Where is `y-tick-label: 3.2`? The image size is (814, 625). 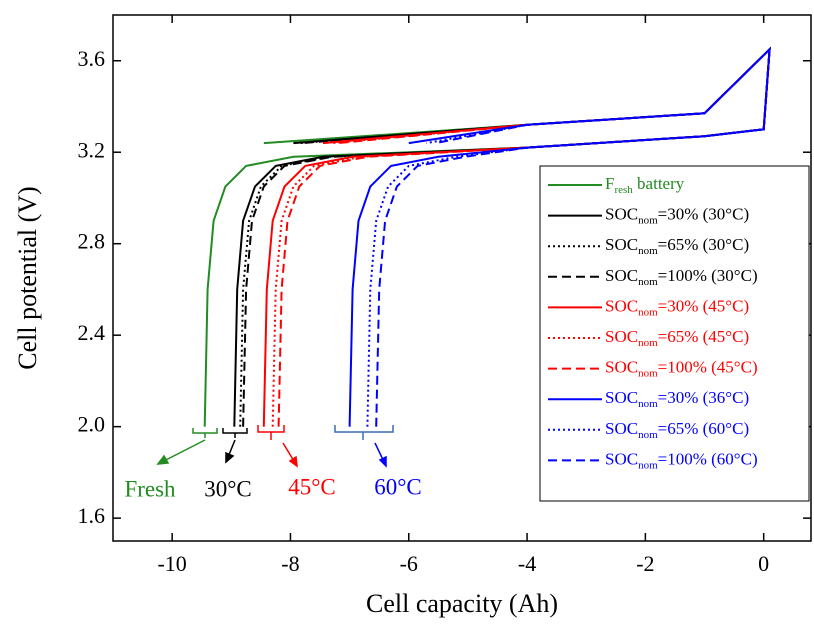
y-tick-label: 3.2 is located at coordinates (92, 149).